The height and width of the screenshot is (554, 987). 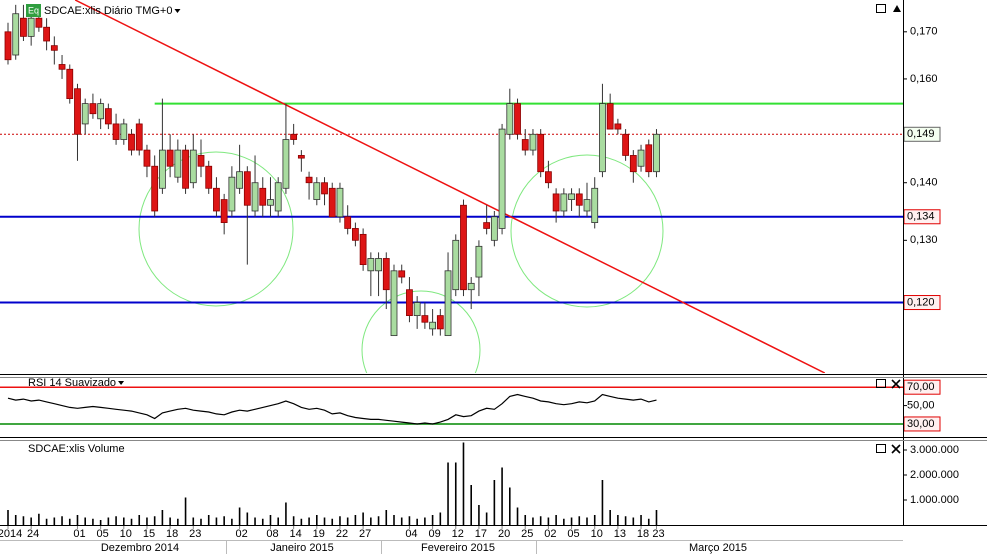 I want to click on panel-title: SDCAE:xlis Volume, so click(x=76, y=449).